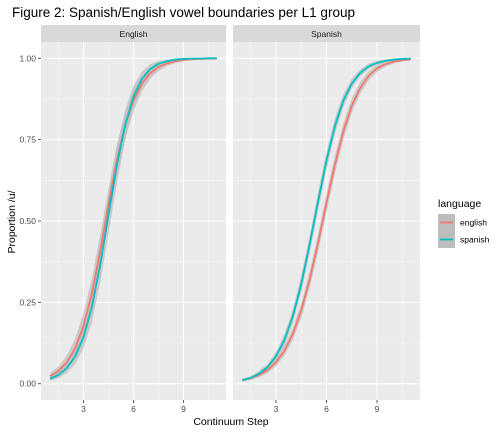  What do you see at coordinates (27, 384) in the screenshot?
I see `y-tick-label: 0.00` at bounding box center [27, 384].